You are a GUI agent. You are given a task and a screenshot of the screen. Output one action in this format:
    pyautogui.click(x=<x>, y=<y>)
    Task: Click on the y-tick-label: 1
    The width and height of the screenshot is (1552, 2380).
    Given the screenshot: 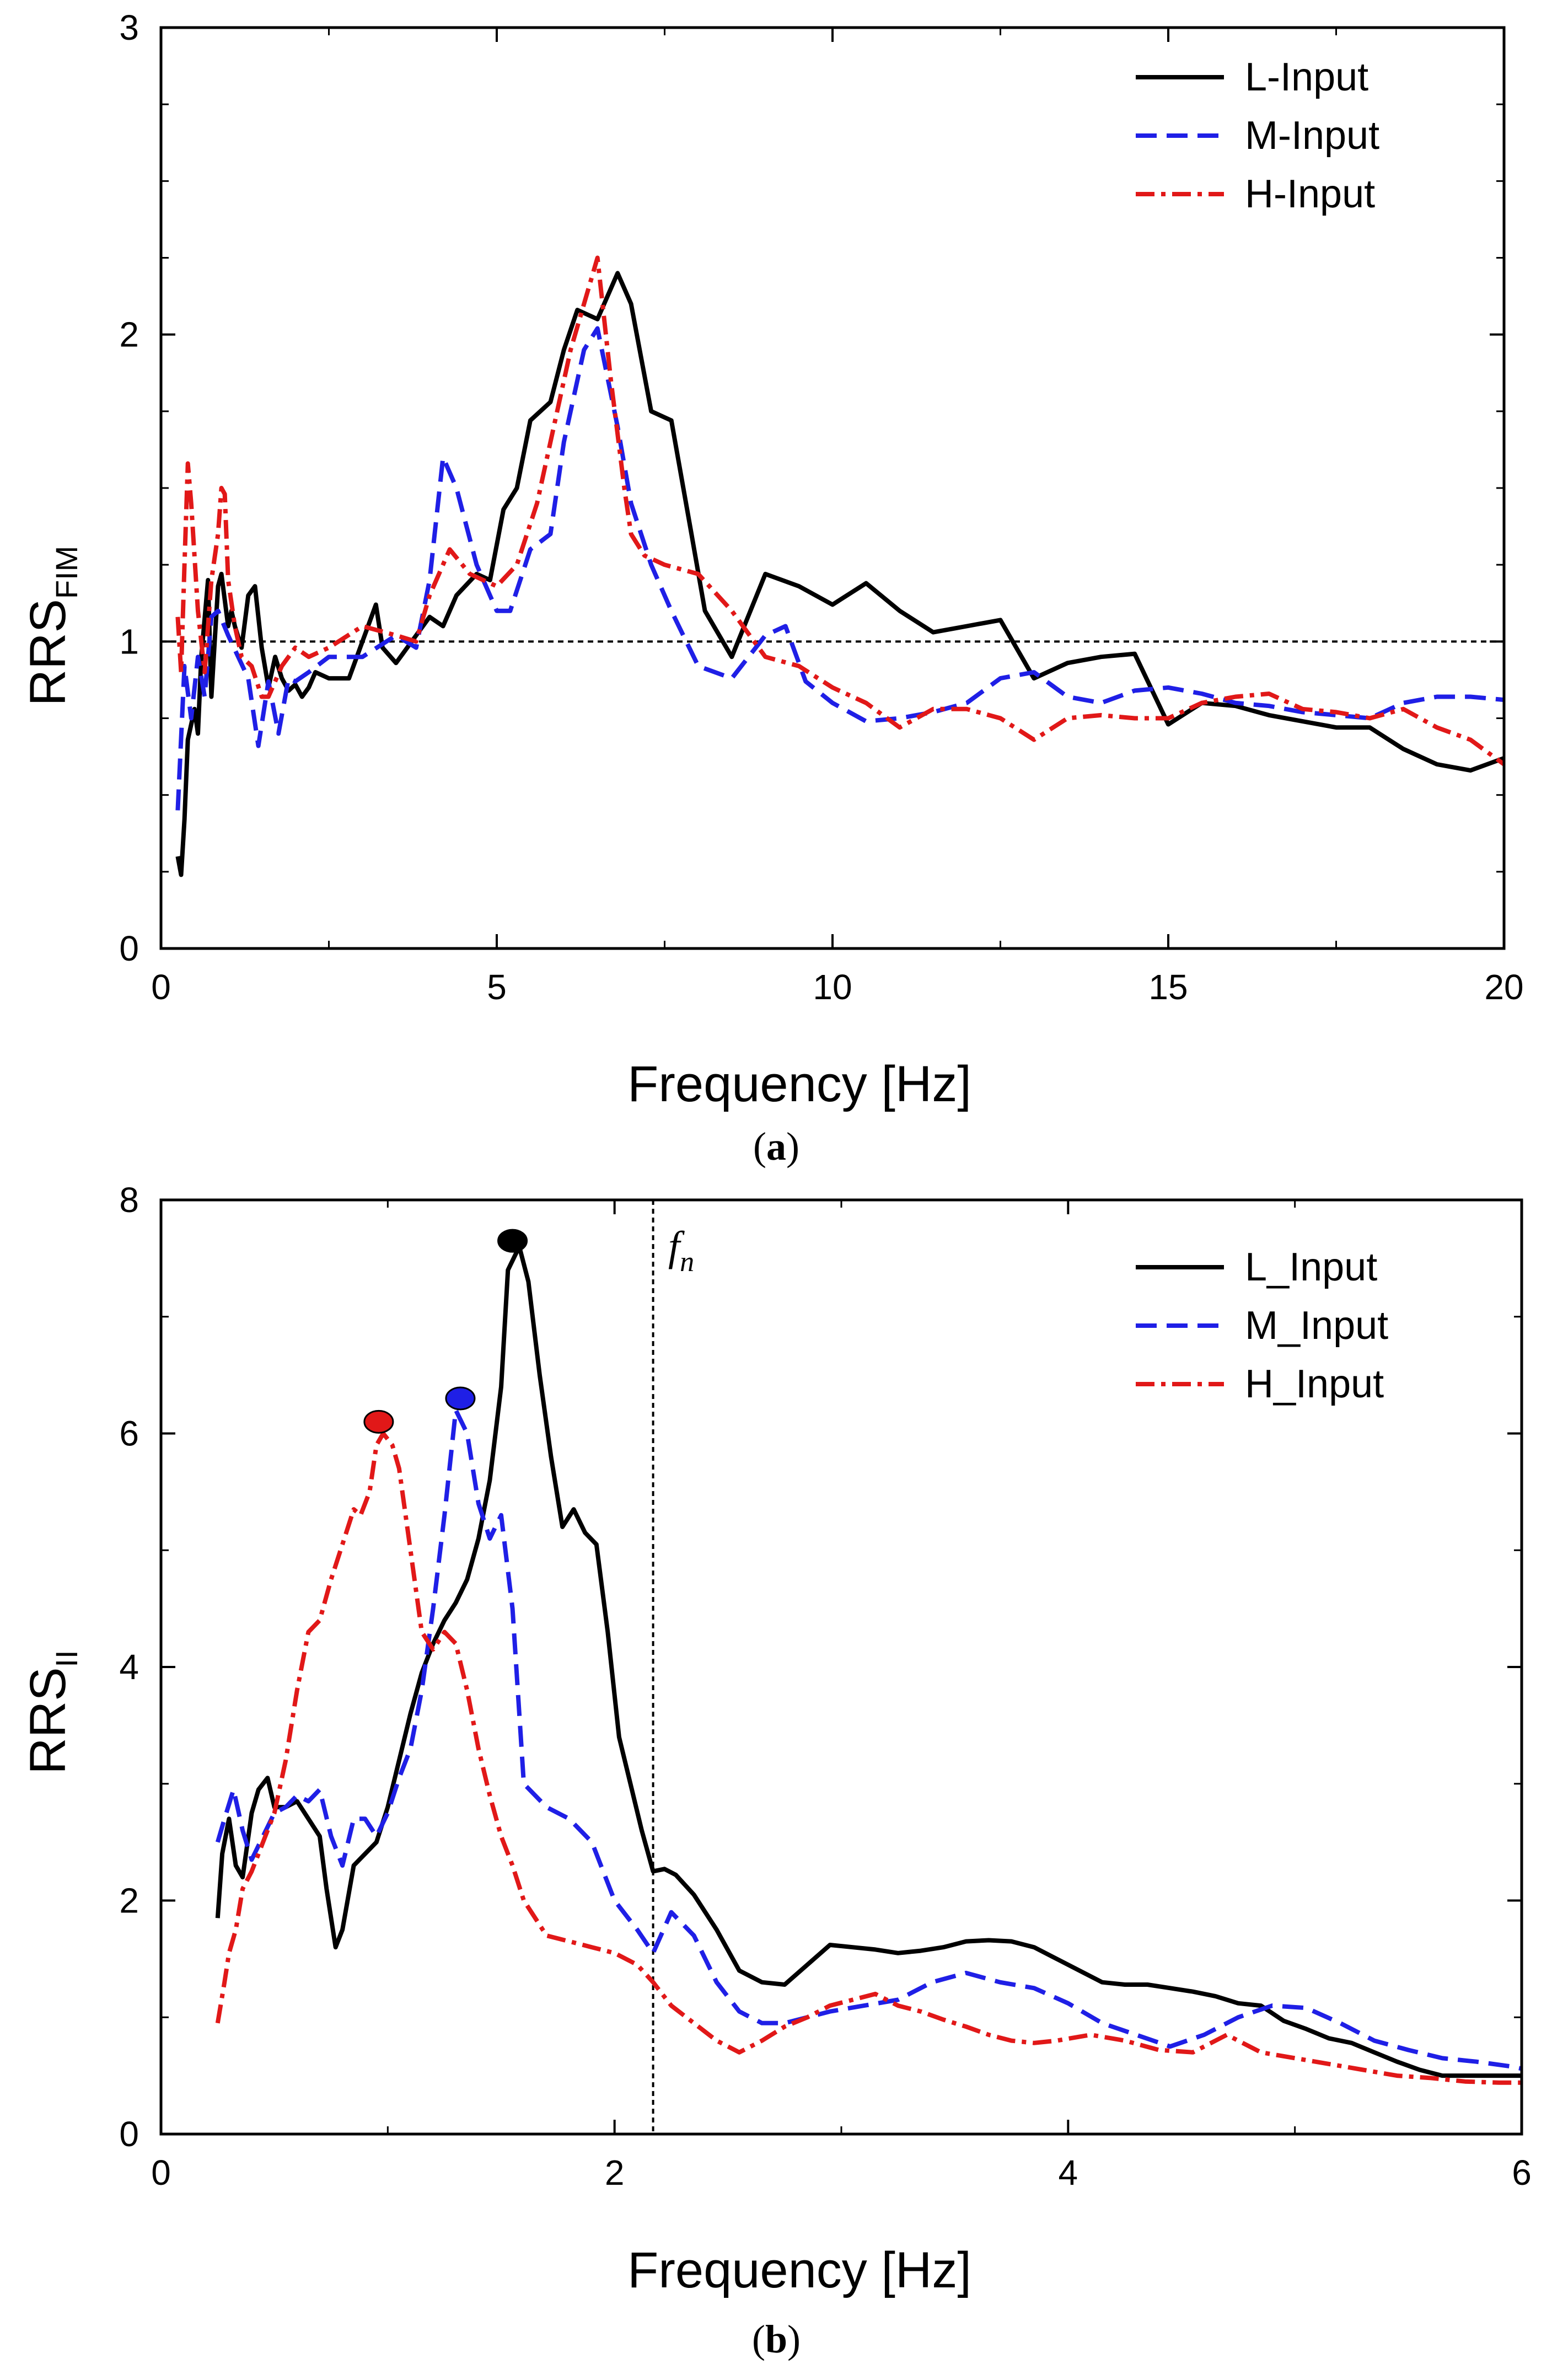 What is the action you would take?
    pyautogui.click(x=129, y=641)
    